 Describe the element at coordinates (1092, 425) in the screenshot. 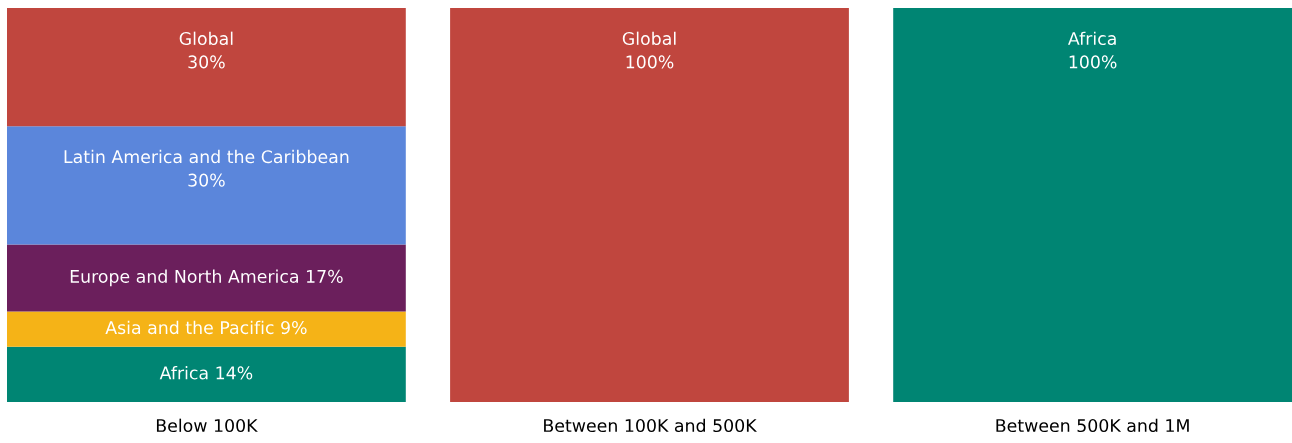

I see `x-tick-label: Between 500K and 1M` at that location.